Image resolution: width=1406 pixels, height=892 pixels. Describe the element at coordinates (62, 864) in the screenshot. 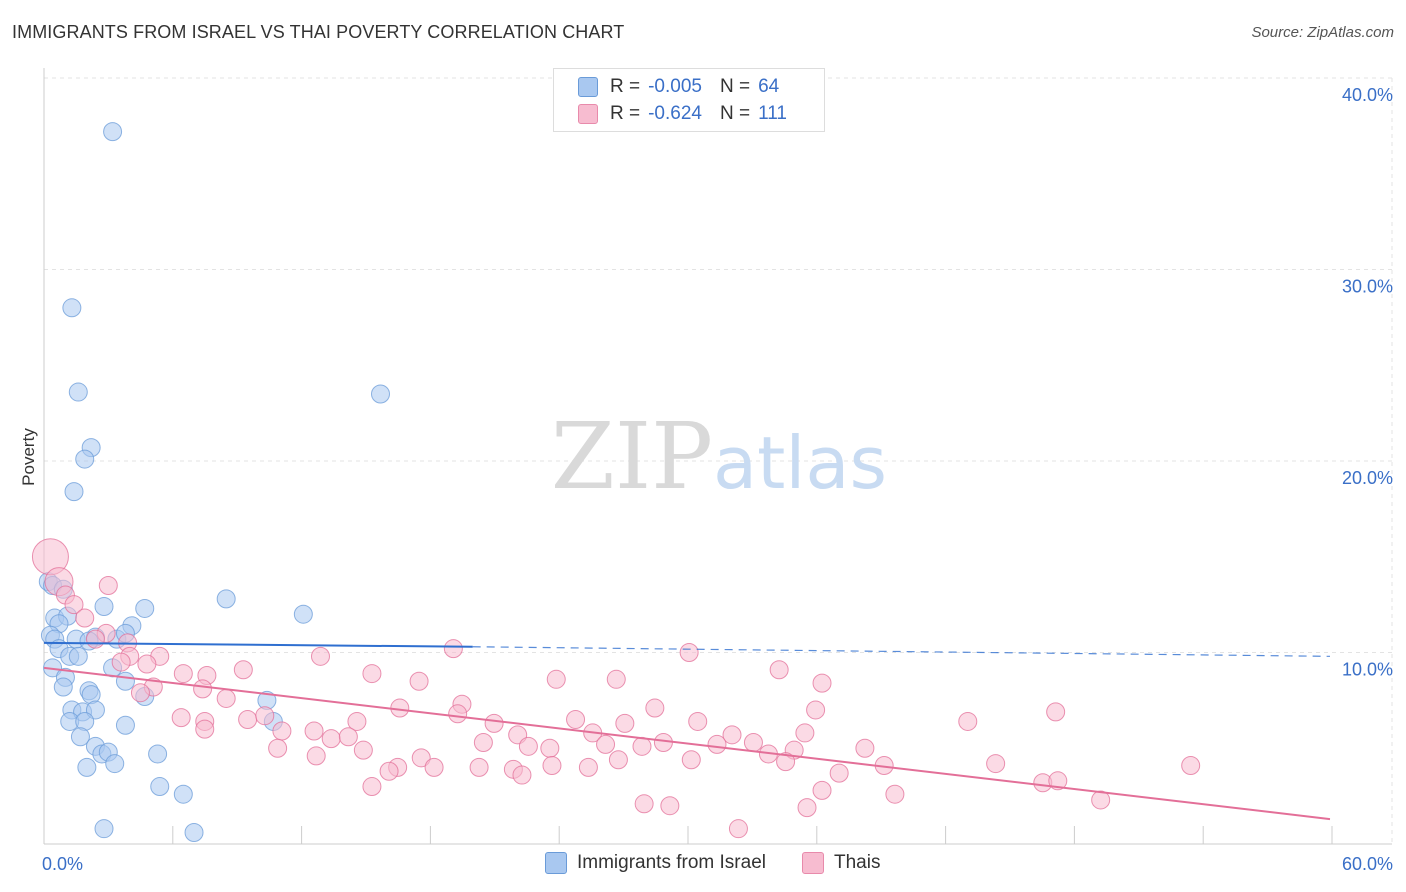

I see `x-tick-label: 0.0%` at that location.